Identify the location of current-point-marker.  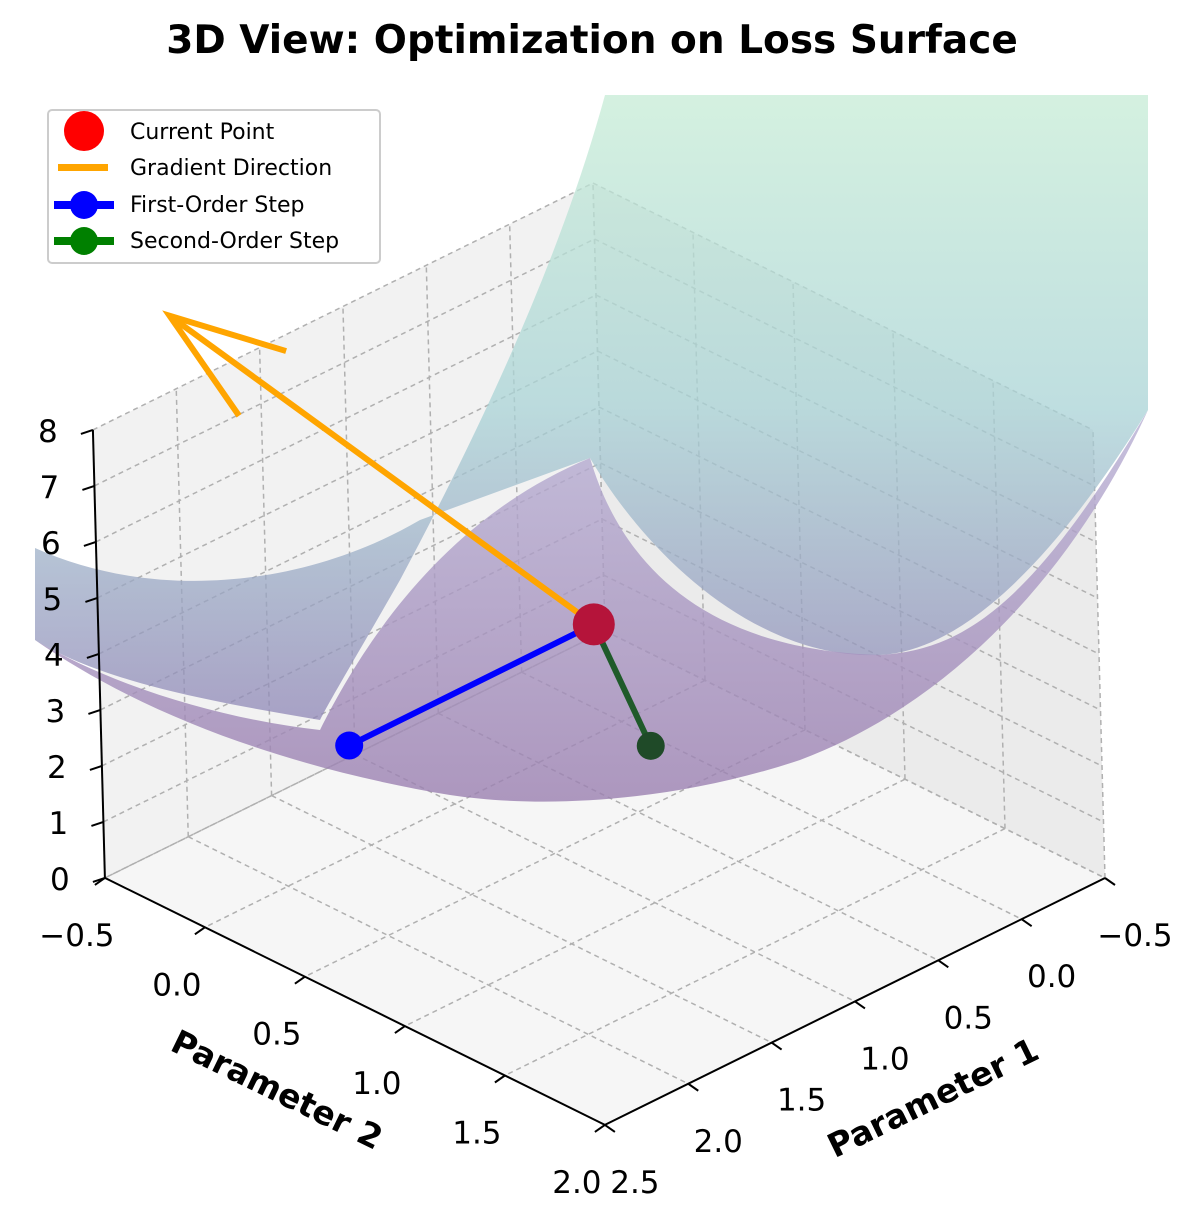
(593, 624).